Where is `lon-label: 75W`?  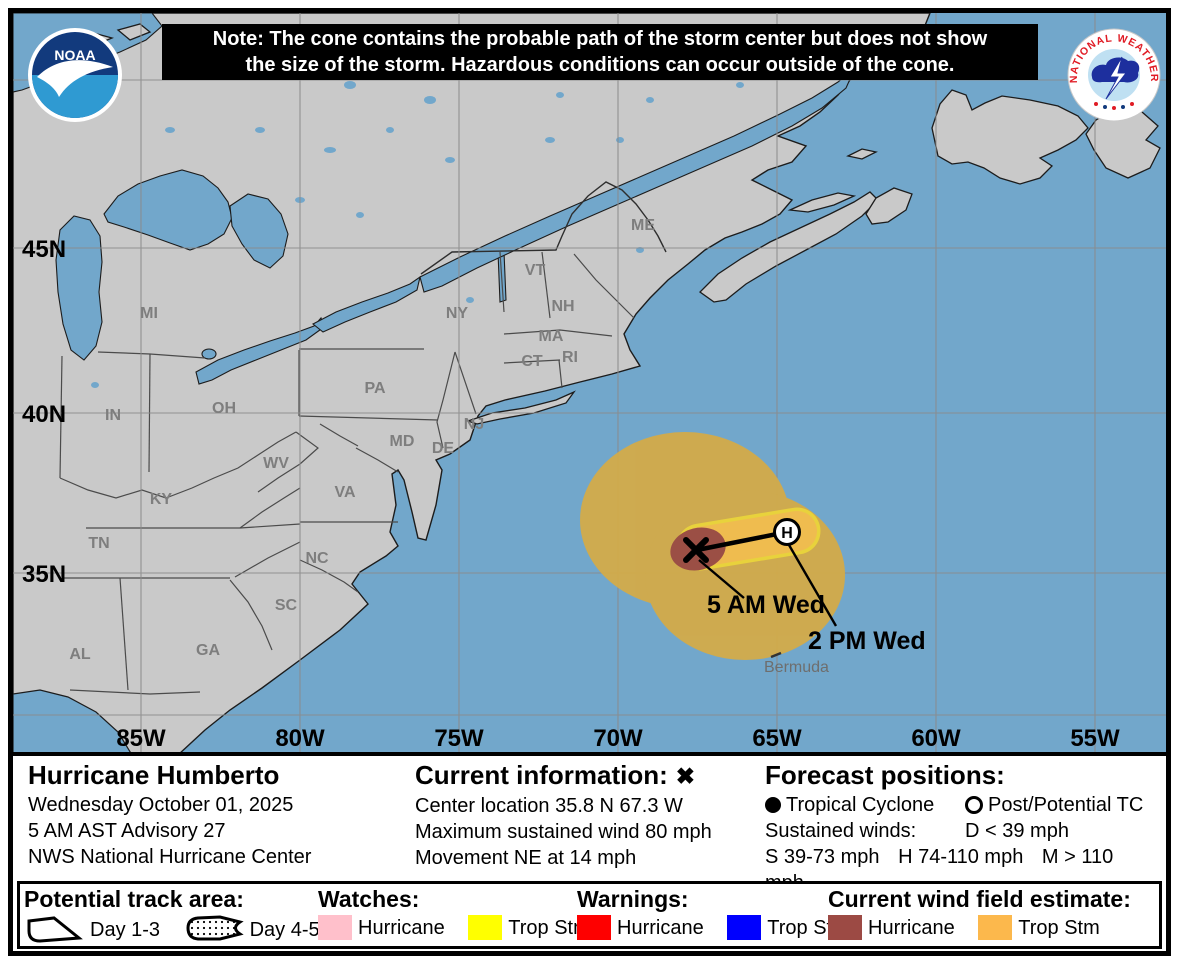 lon-label: 75W is located at coordinates (459, 738).